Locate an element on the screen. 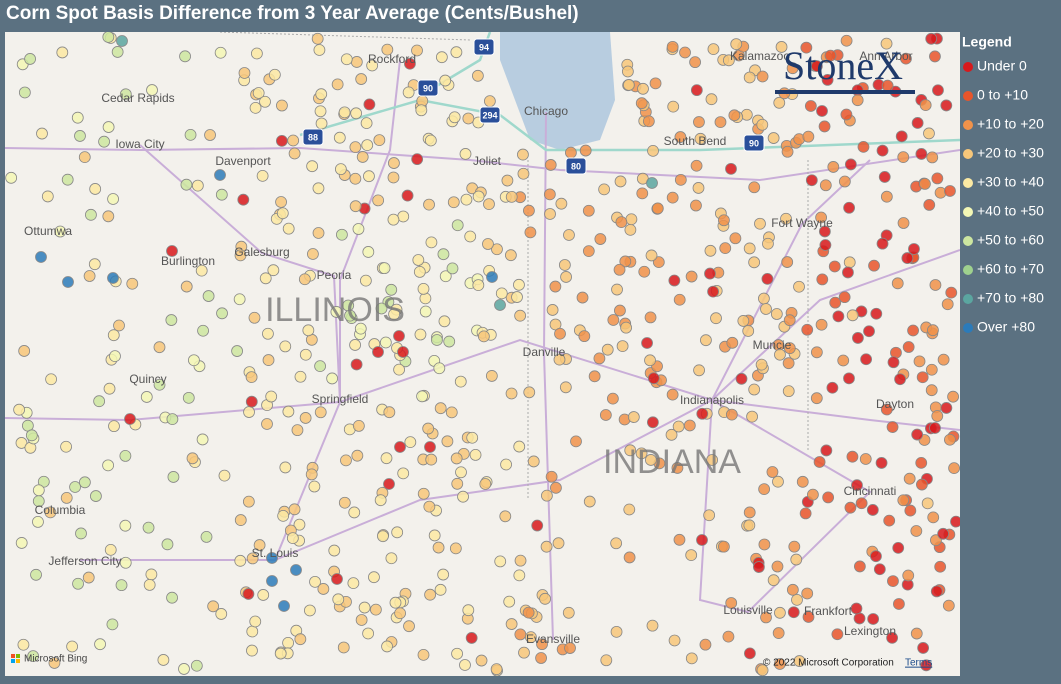 This screenshot has height=684, width=1061. city-label: Evansville is located at coordinates (553, 639).